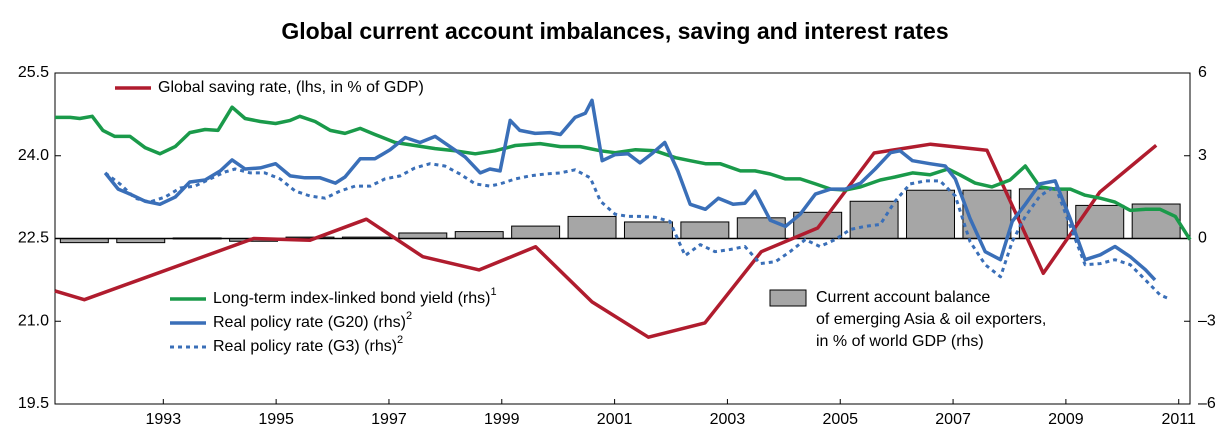 This screenshot has height=431, width=1231. Describe the element at coordinates (840, 419) in the screenshot. I see `x-tick-label: 2005` at that location.